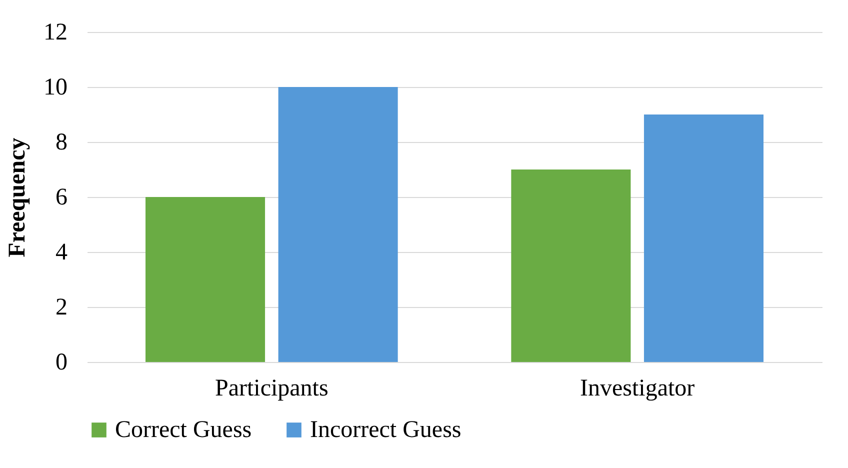 The image size is (848, 468). What do you see at coordinates (56, 33) in the screenshot?
I see `y-tick-label: 12` at bounding box center [56, 33].